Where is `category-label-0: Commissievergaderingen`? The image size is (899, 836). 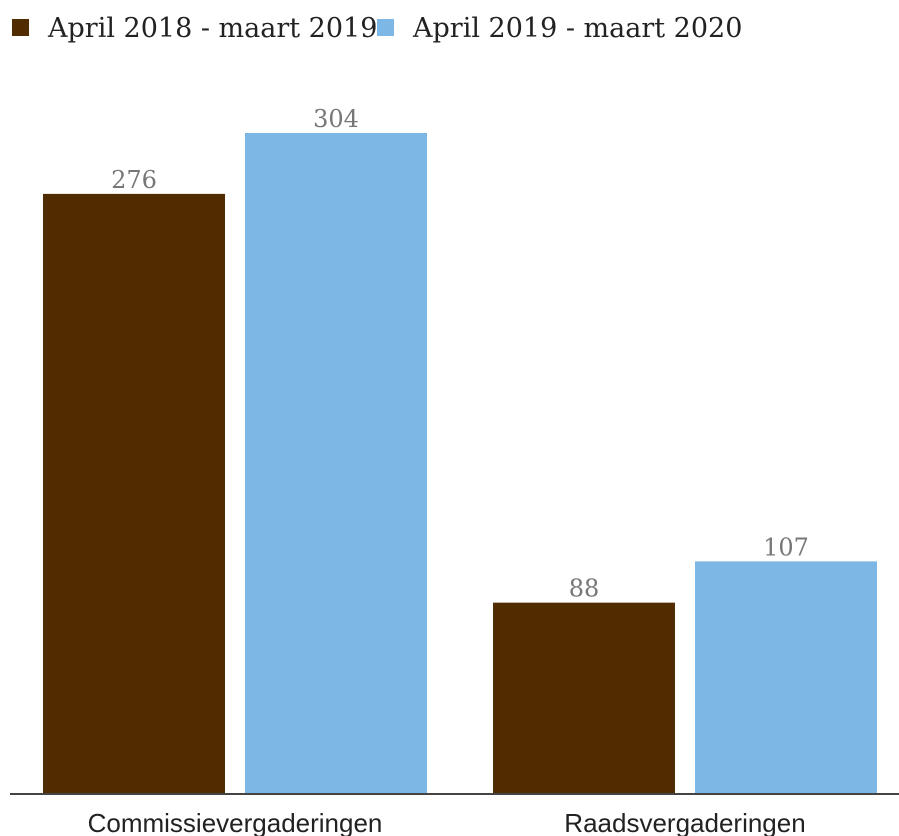 category-label-0: Commissievergaderingen is located at coordinates (235, 822).